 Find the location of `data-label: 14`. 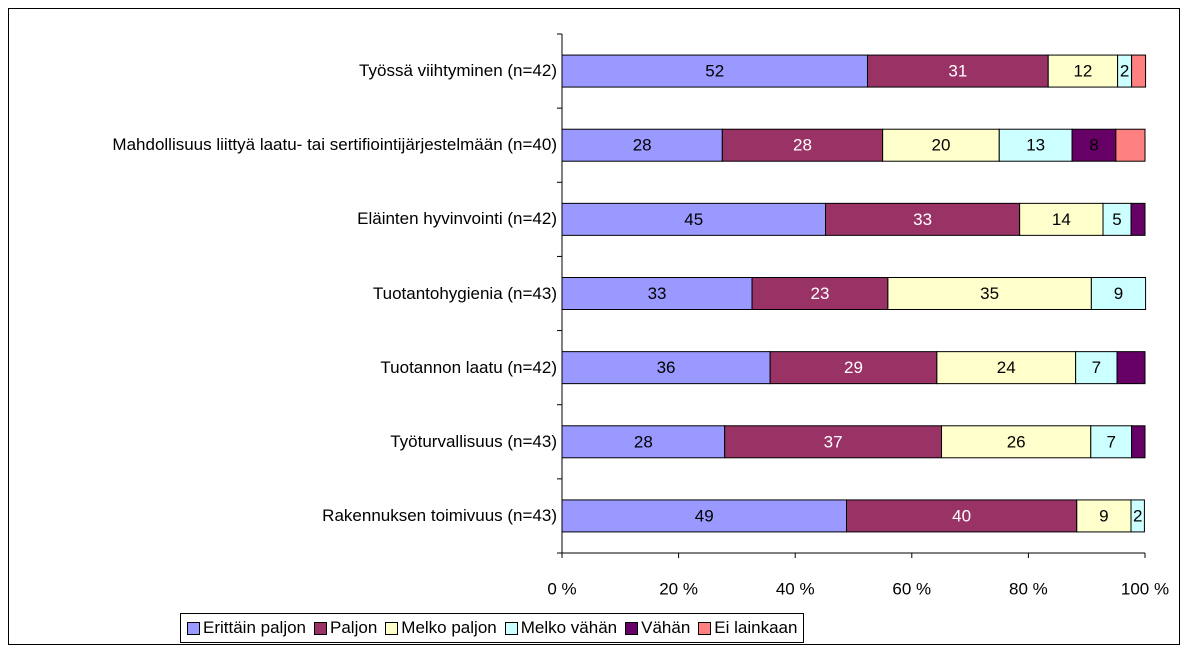

data-label: 14 is located at coordinates (1061, 219).